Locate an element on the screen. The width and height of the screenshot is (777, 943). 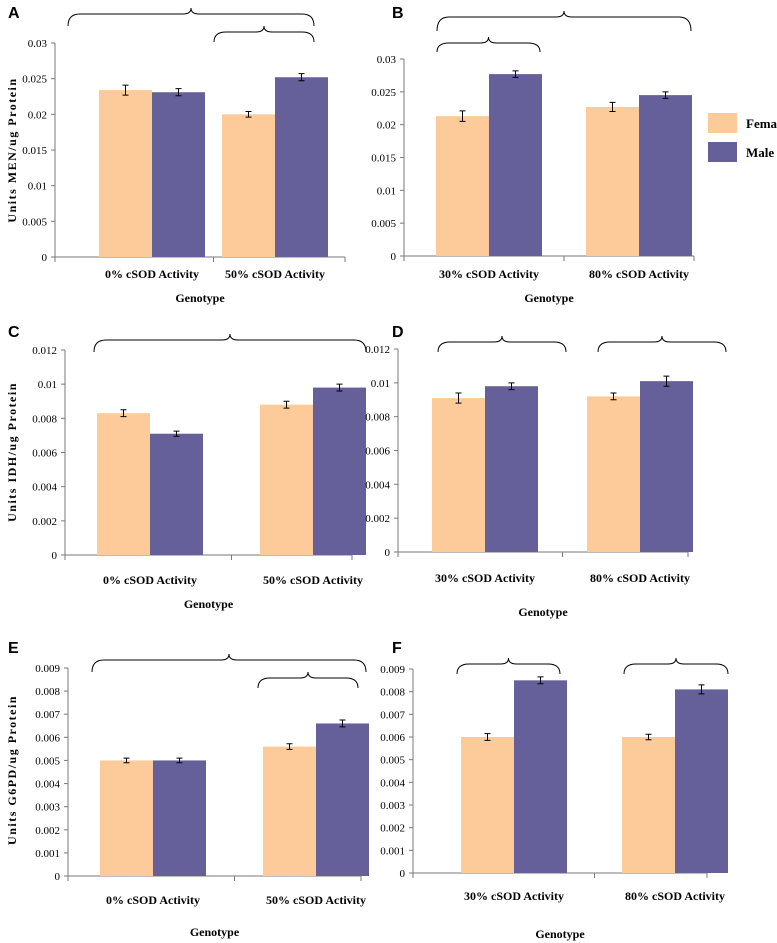
panel-letter: A is located at coordinates (14, 13).